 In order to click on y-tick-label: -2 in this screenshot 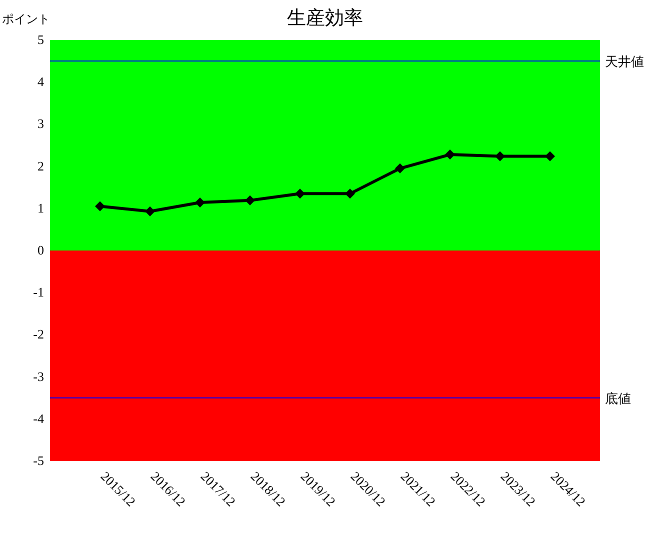, I will do `click(38, 334)`.